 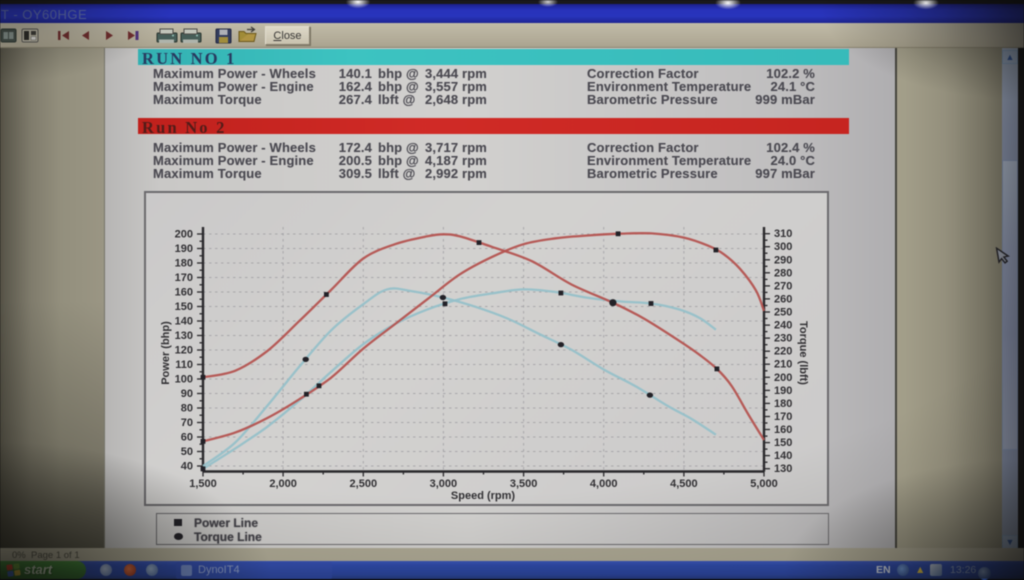 What do you see at coordinates (783, 313) in the screenshot?
I see `svg-text: 250` at bounding box center [783, 313].